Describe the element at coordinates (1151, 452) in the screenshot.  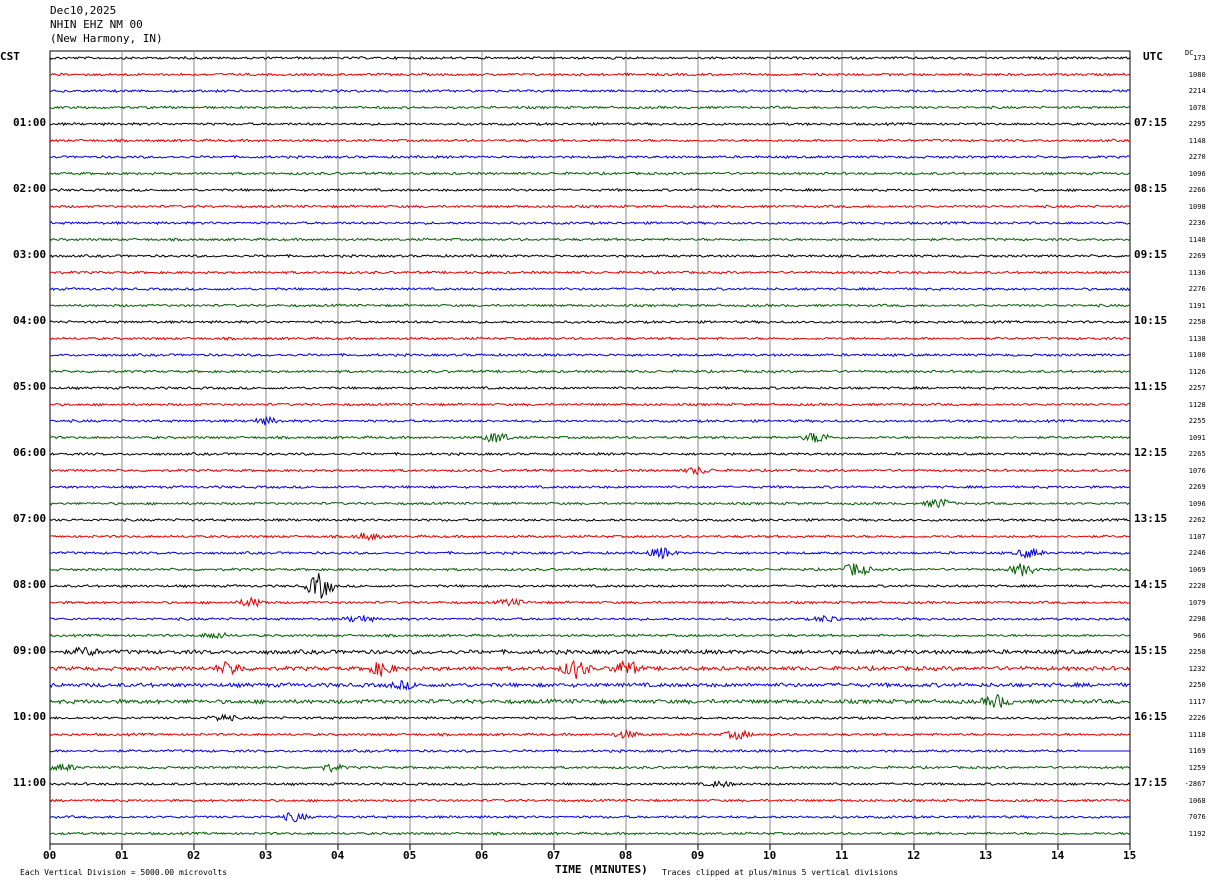
I see `right-time-label: 12:15` at that location.